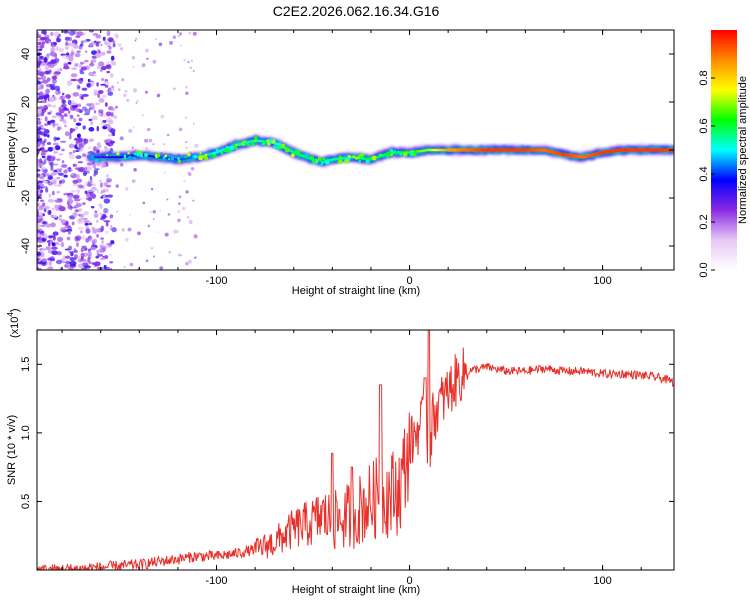  What do you see at coordinates (704, 77) in the screenshot?
I see `colorbar-tick-label: 0.8` at bounding box center [704, 77].